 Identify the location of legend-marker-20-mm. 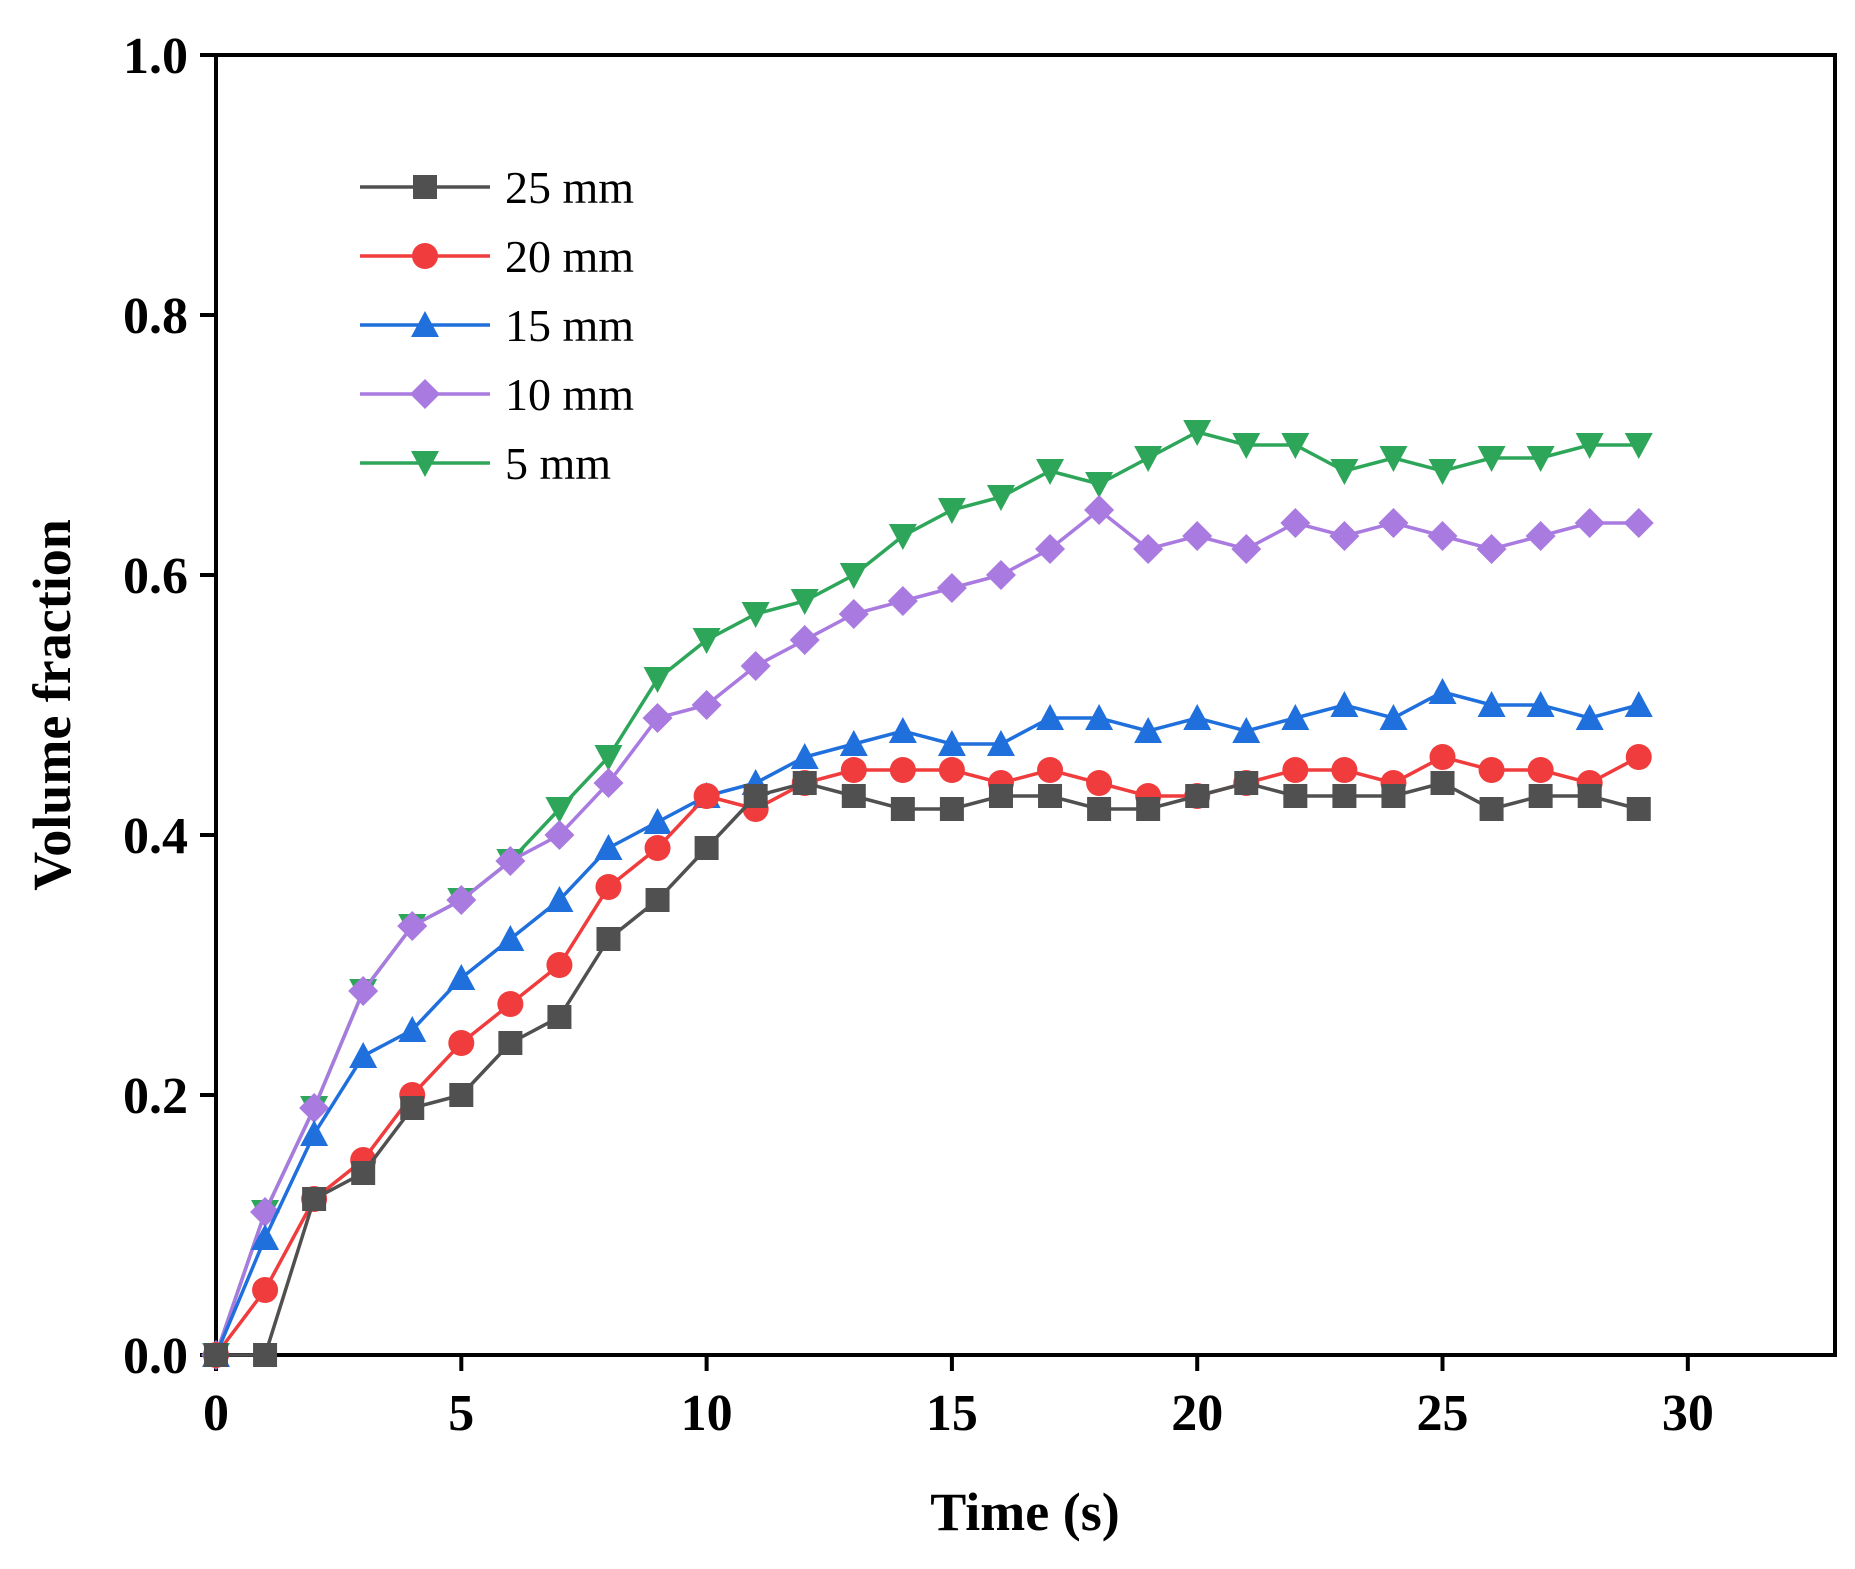
(425, 256).